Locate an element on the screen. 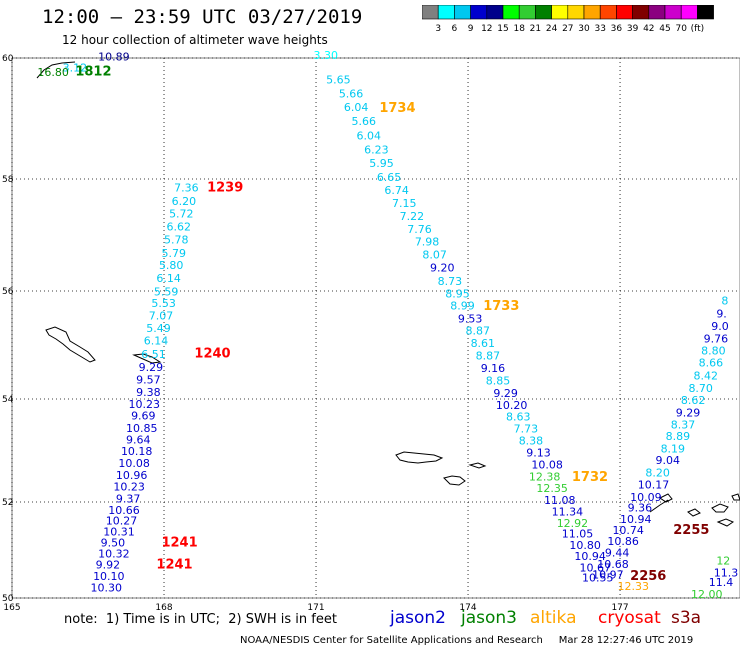 Image resolution: width=740 pixels, height=650 pixels. colorbar-label: 33 is located at coordinates (599, 29).